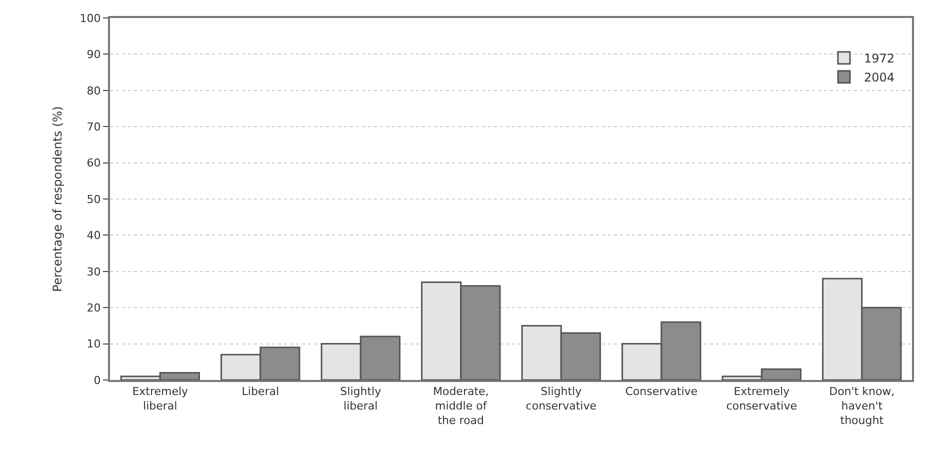 The height and width of the screenshot is (455, 937). Describe the element at coordinates (93, 235) in the screenshot. I see `y-tick-label: 40` at that location.